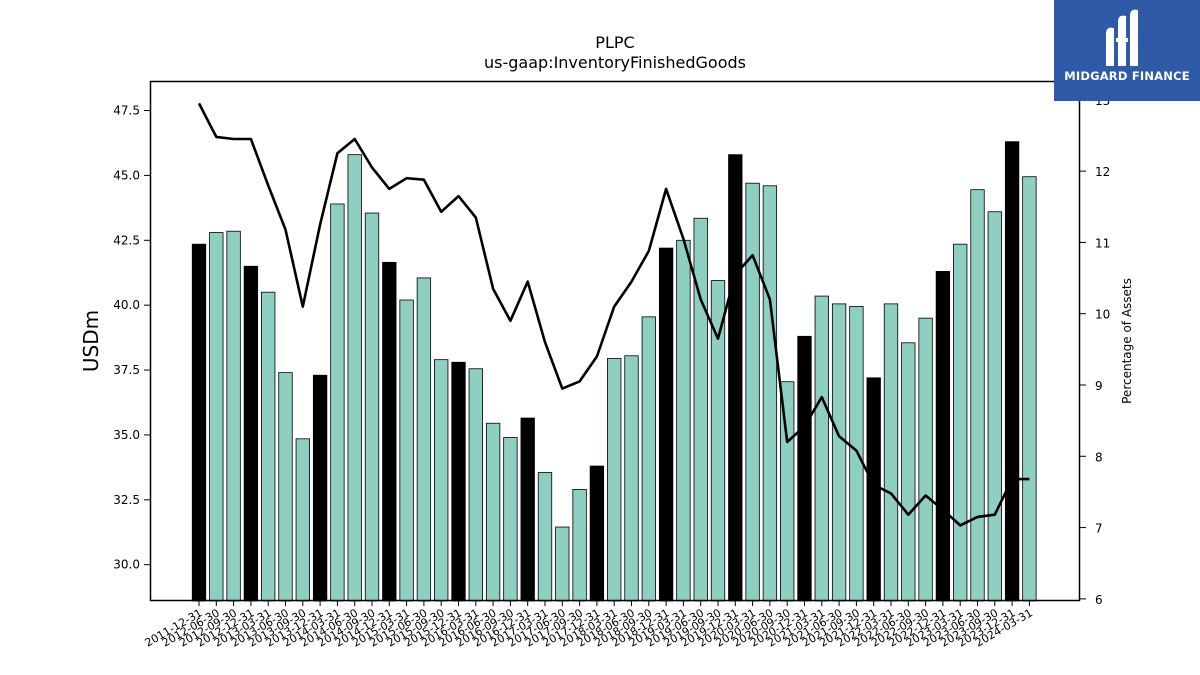 This screenshot has width=1200, height=675. Describe the element at coordinates (126, 240) in the screenshot. I see `y-tick-label: 42.5` at that location.